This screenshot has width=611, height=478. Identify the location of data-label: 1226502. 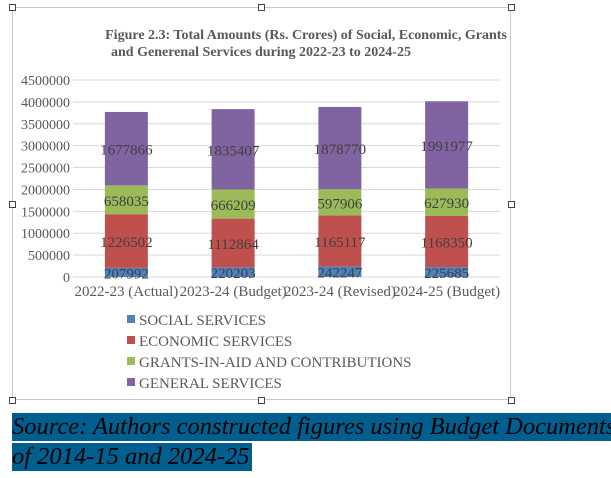
(126, 243).